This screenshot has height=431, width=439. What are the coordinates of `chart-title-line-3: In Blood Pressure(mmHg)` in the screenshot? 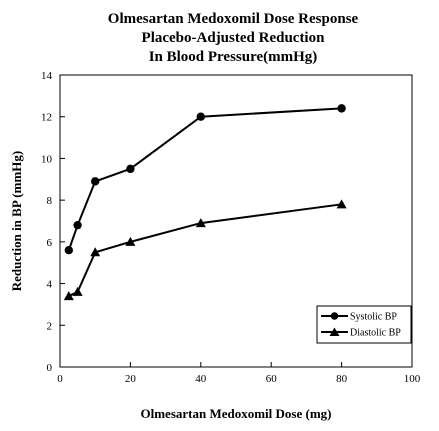 It's located at (233, 57).